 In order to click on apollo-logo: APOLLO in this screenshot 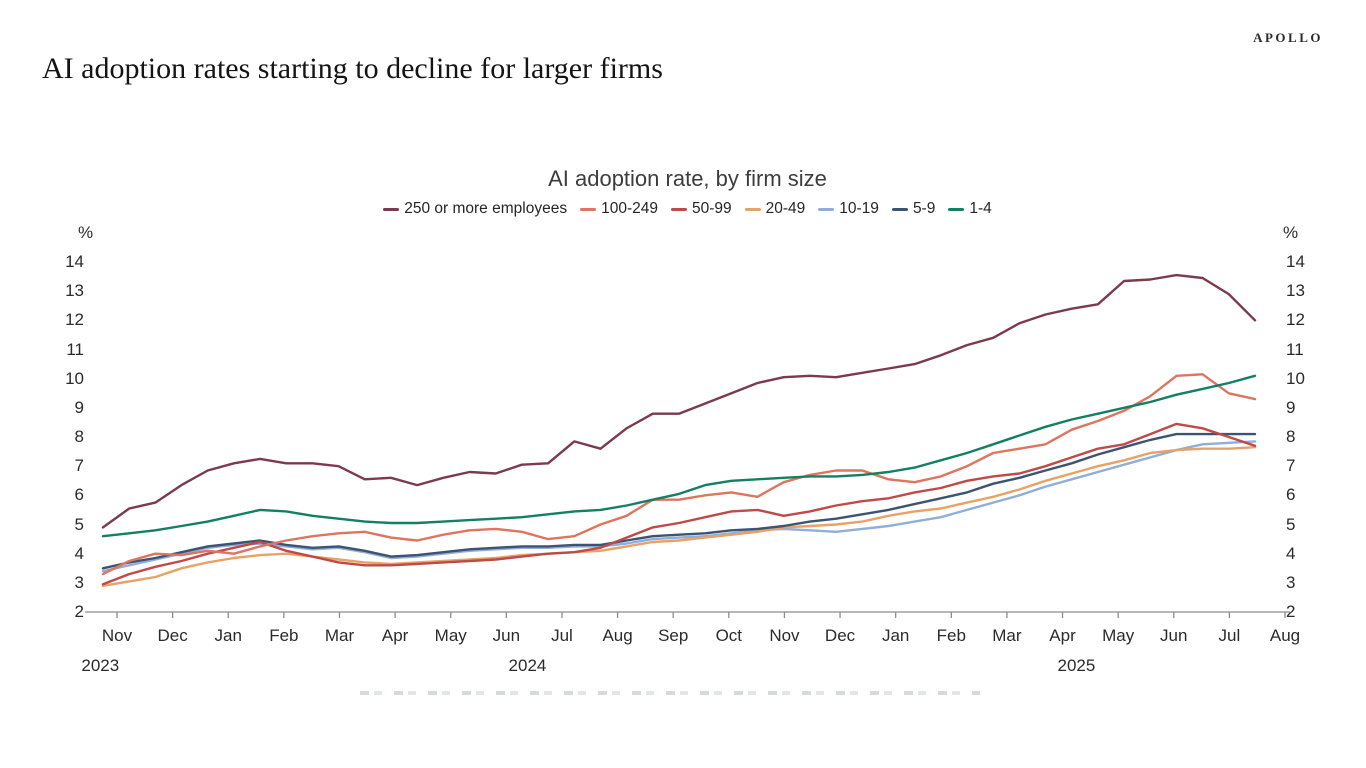, I will do `click(1288, 37)`.